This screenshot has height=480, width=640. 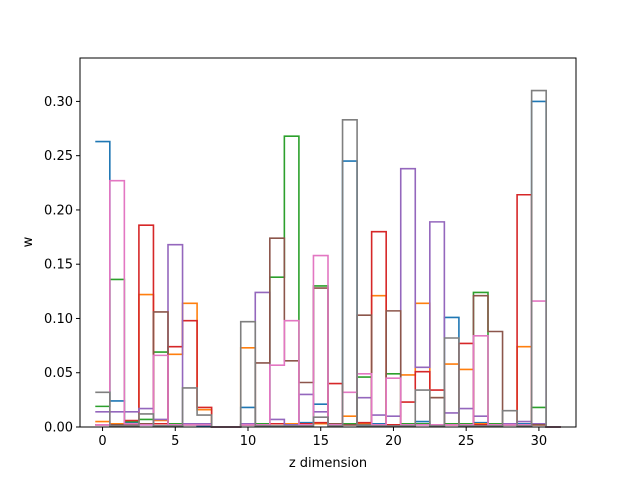 I want to click on y-tick-label: 0.00, so click(x=58, y=428).